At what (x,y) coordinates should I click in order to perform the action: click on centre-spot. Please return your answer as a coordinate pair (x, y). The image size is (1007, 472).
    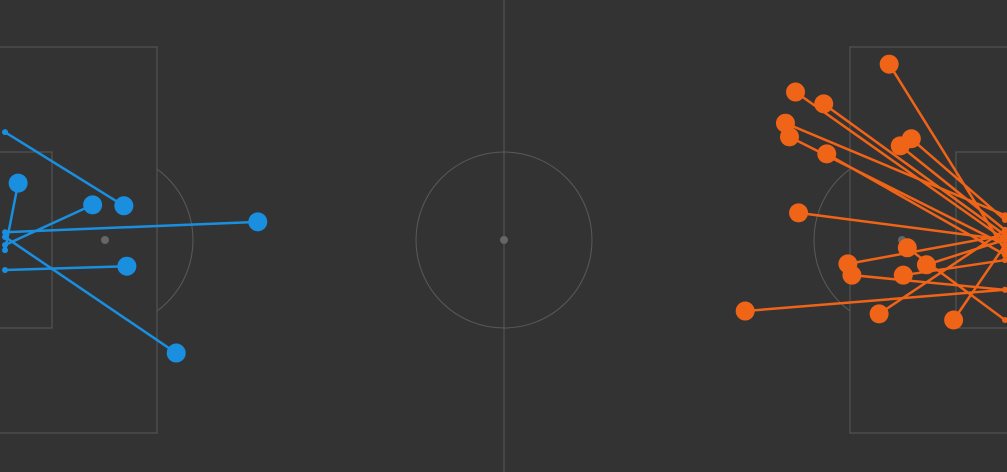
    Looking at the image, I should click on (504, 240).